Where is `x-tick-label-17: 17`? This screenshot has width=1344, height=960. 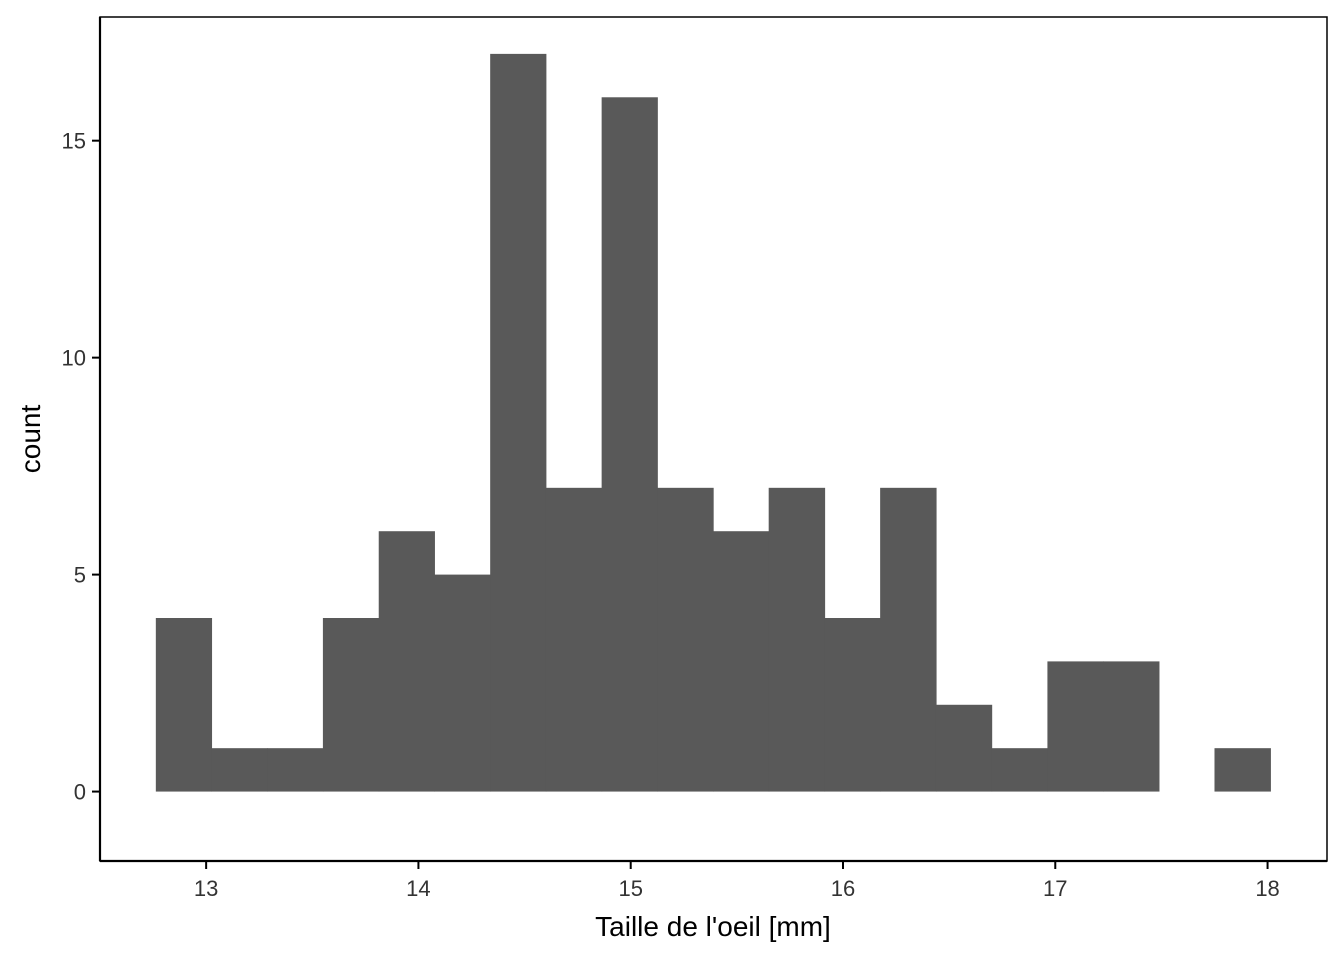 x-tick-label-17: 17 is located at coordinates (1055, 888).